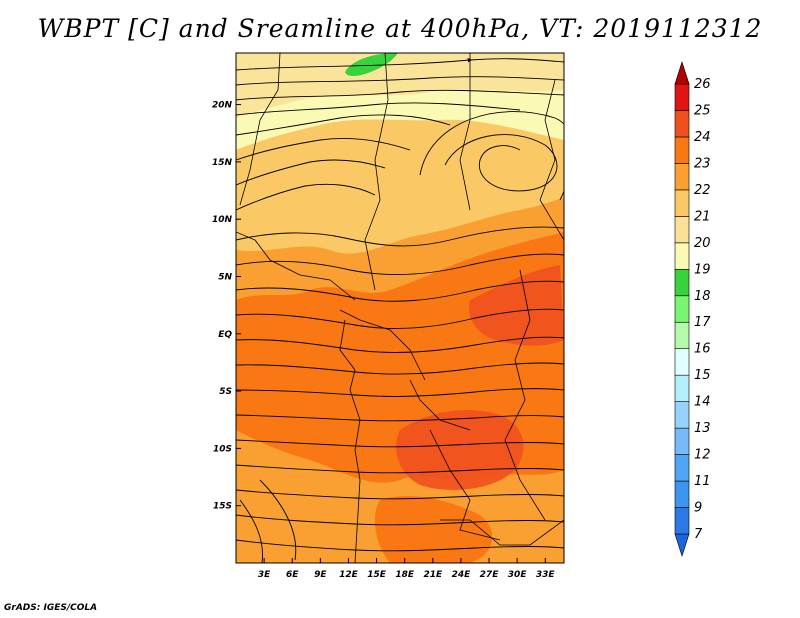 The height and width of the screenshot is (618, 800). What do you see at coordinates (377, 575) in the screenshot?
I see `x-tick-label: 15E` at bounding box center [377, 575].